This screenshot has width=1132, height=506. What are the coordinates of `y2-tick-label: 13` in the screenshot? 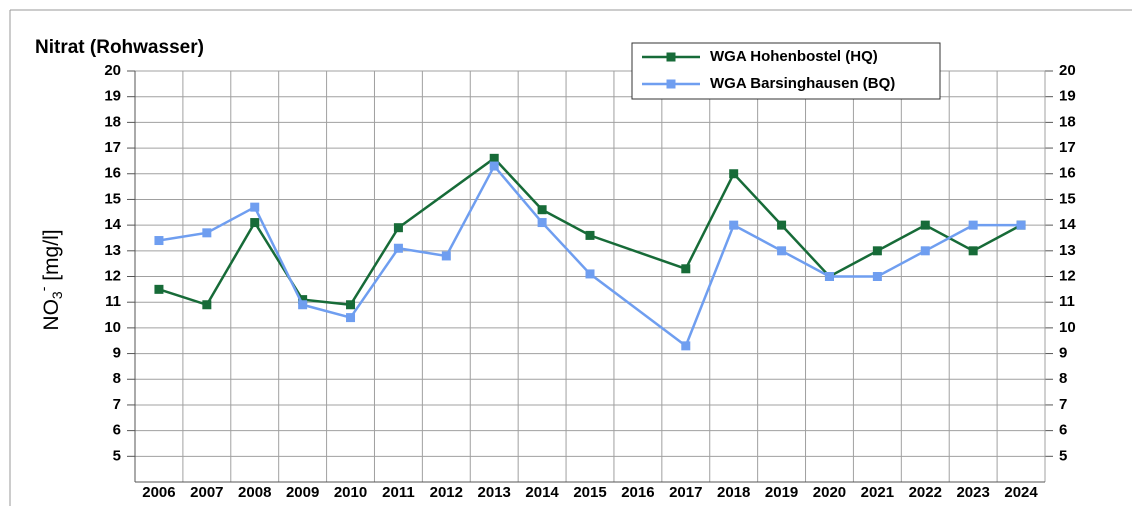 It's located at (1067, 250).